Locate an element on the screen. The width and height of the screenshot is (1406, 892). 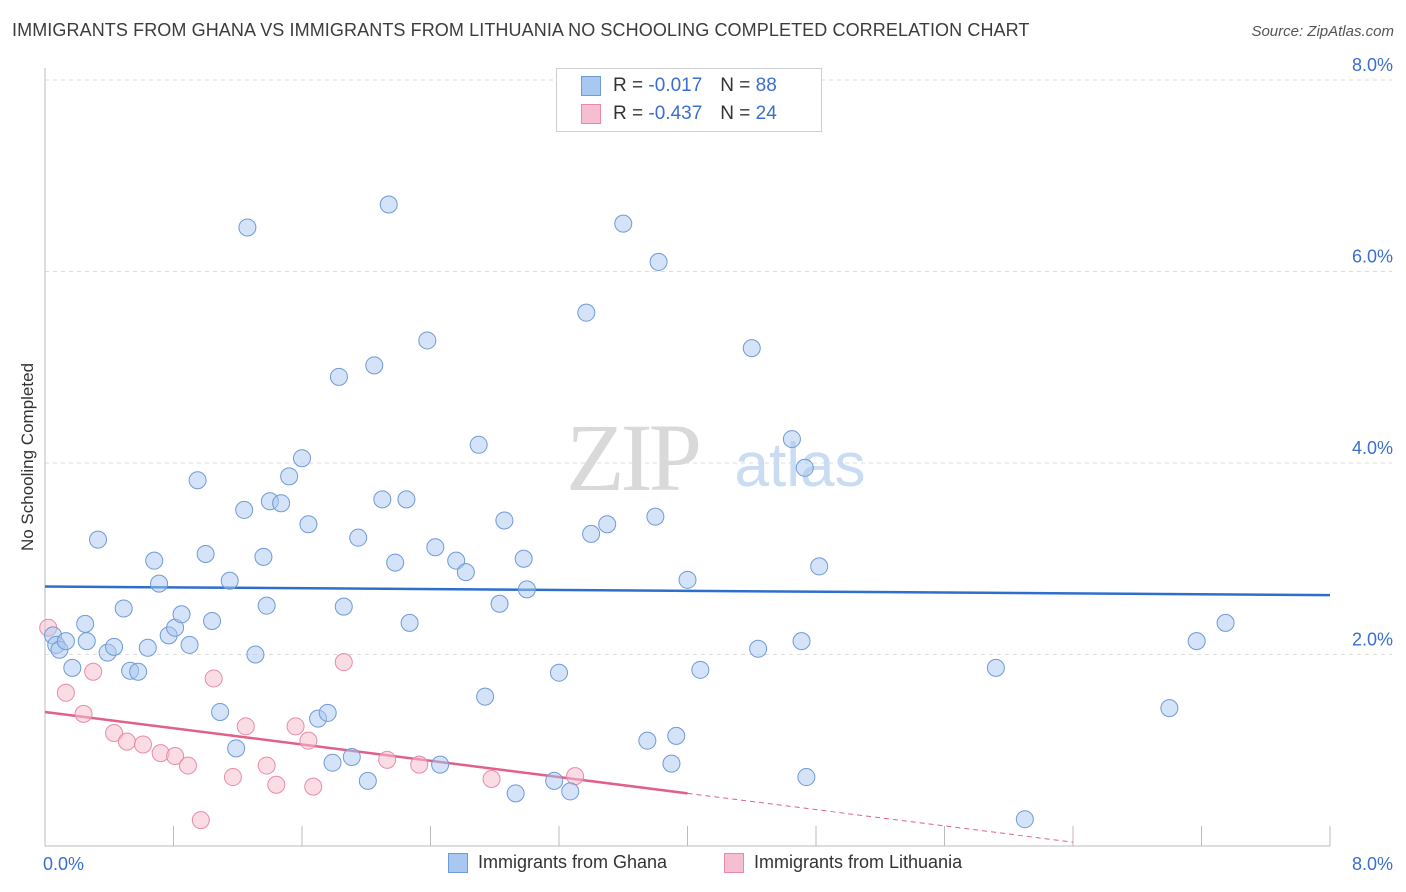
legend-item-lithuania: Immigrants from Lithuania is located at coordinates (843, 862).